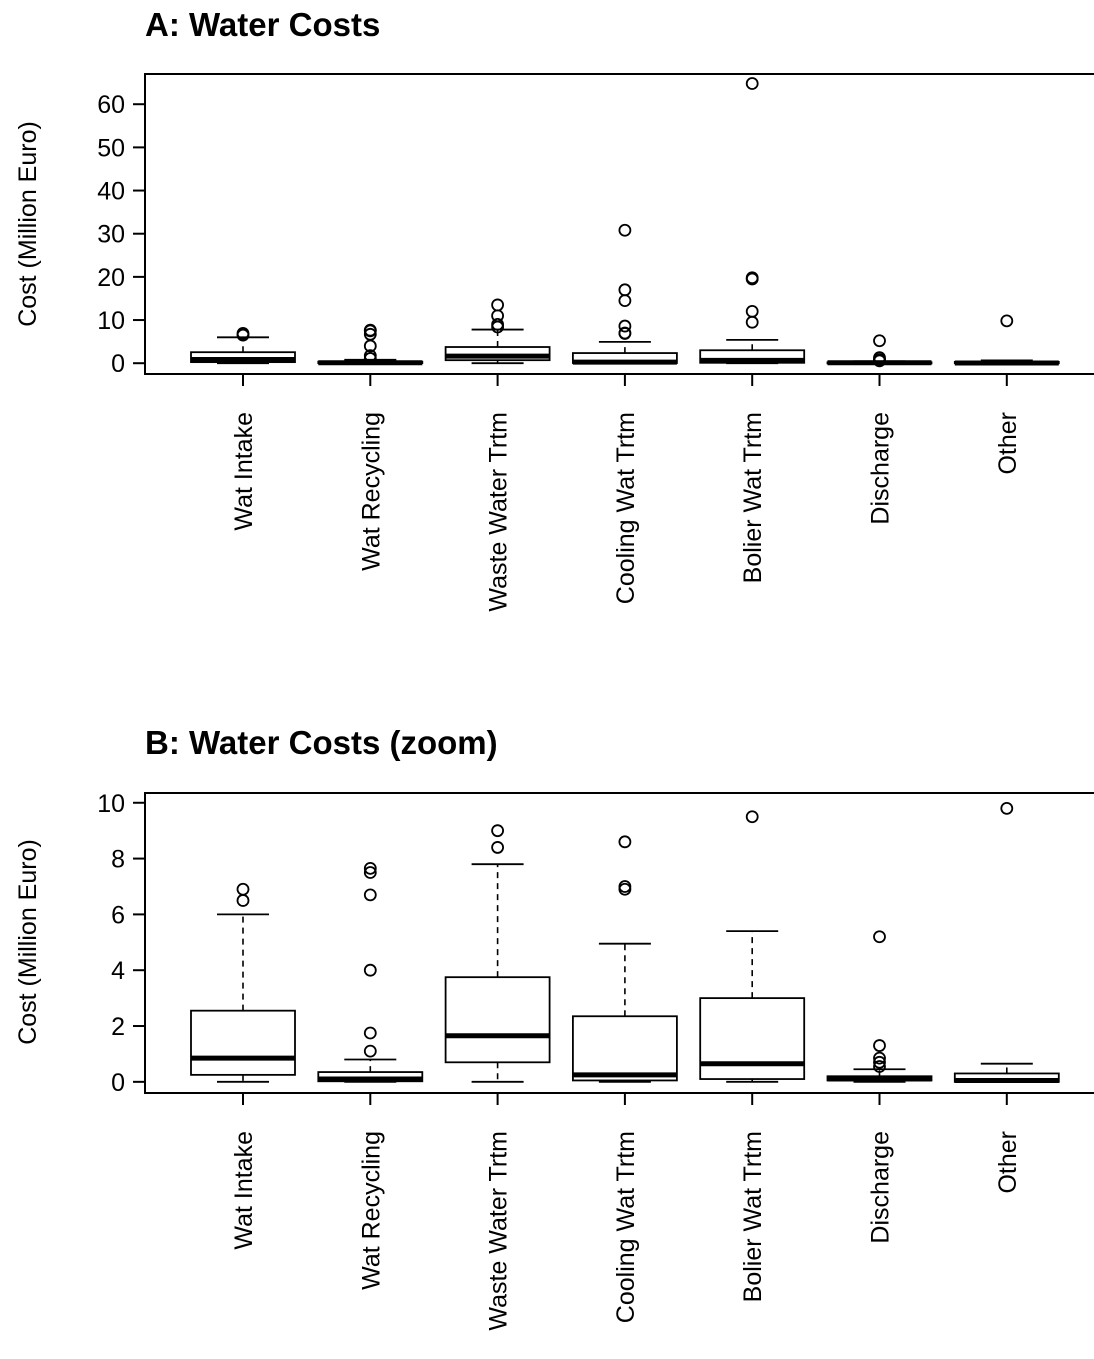 Image resolution: width=1094 pixels, height=1359 pixels. What do you see at coordinates (118, 860) in the screenshot?
I see `y-tick-label: 8` at bounding box center [118, 860].